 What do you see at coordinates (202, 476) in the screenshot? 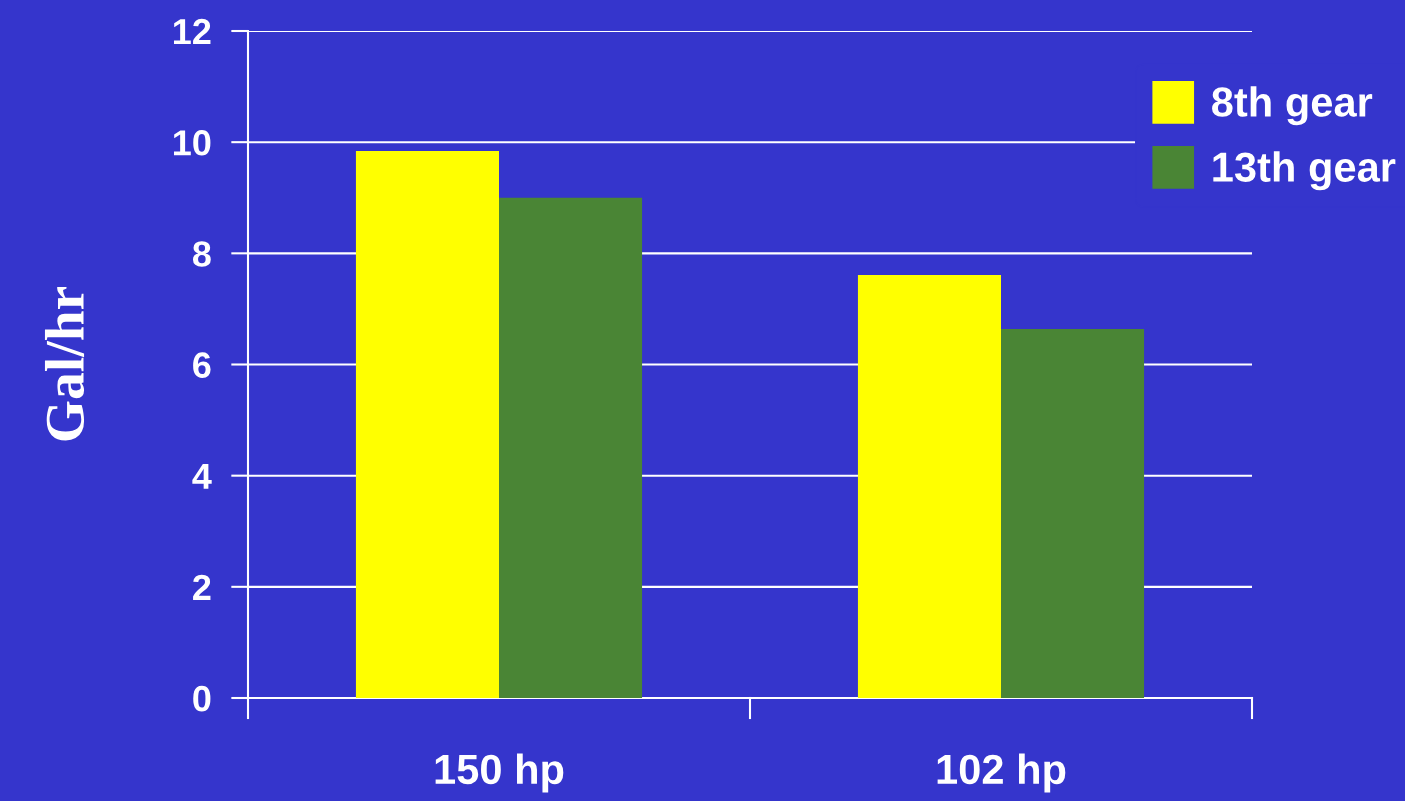
I see `y-tick-label: 4` at bounding box center [202, 476].